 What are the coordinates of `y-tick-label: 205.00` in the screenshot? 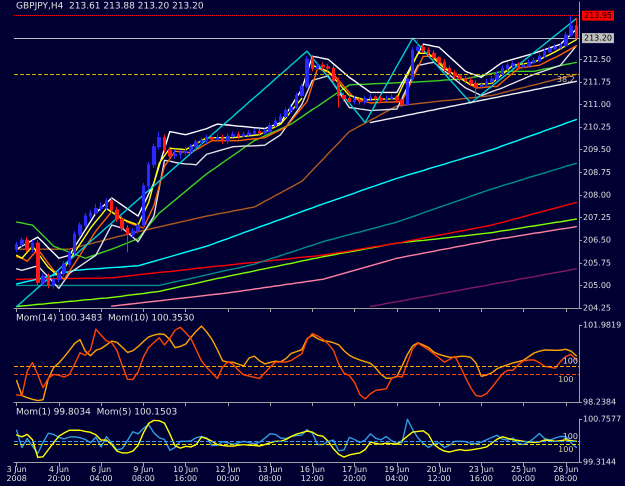 It's located at (597, 285).